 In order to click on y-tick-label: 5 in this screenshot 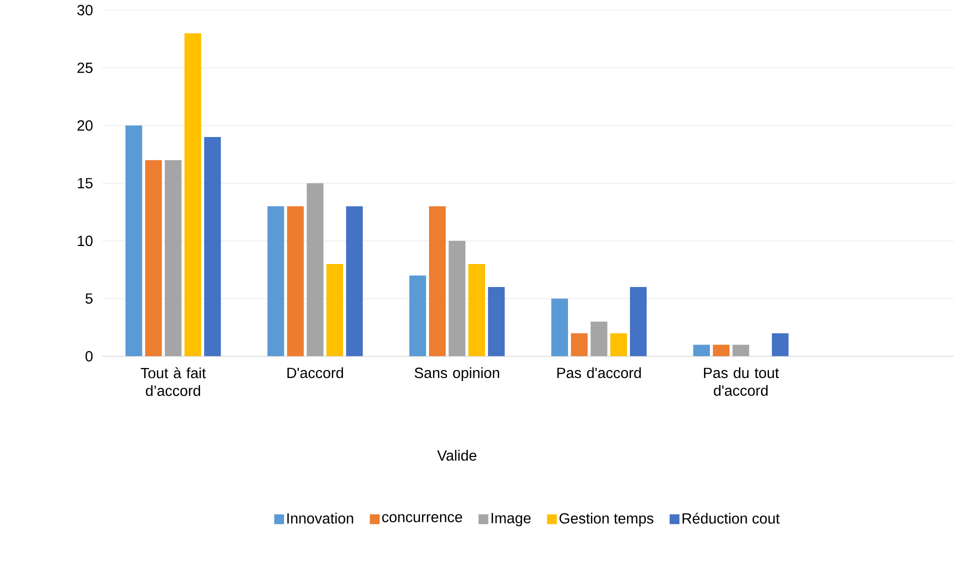, I will do `click(89, 298)`.